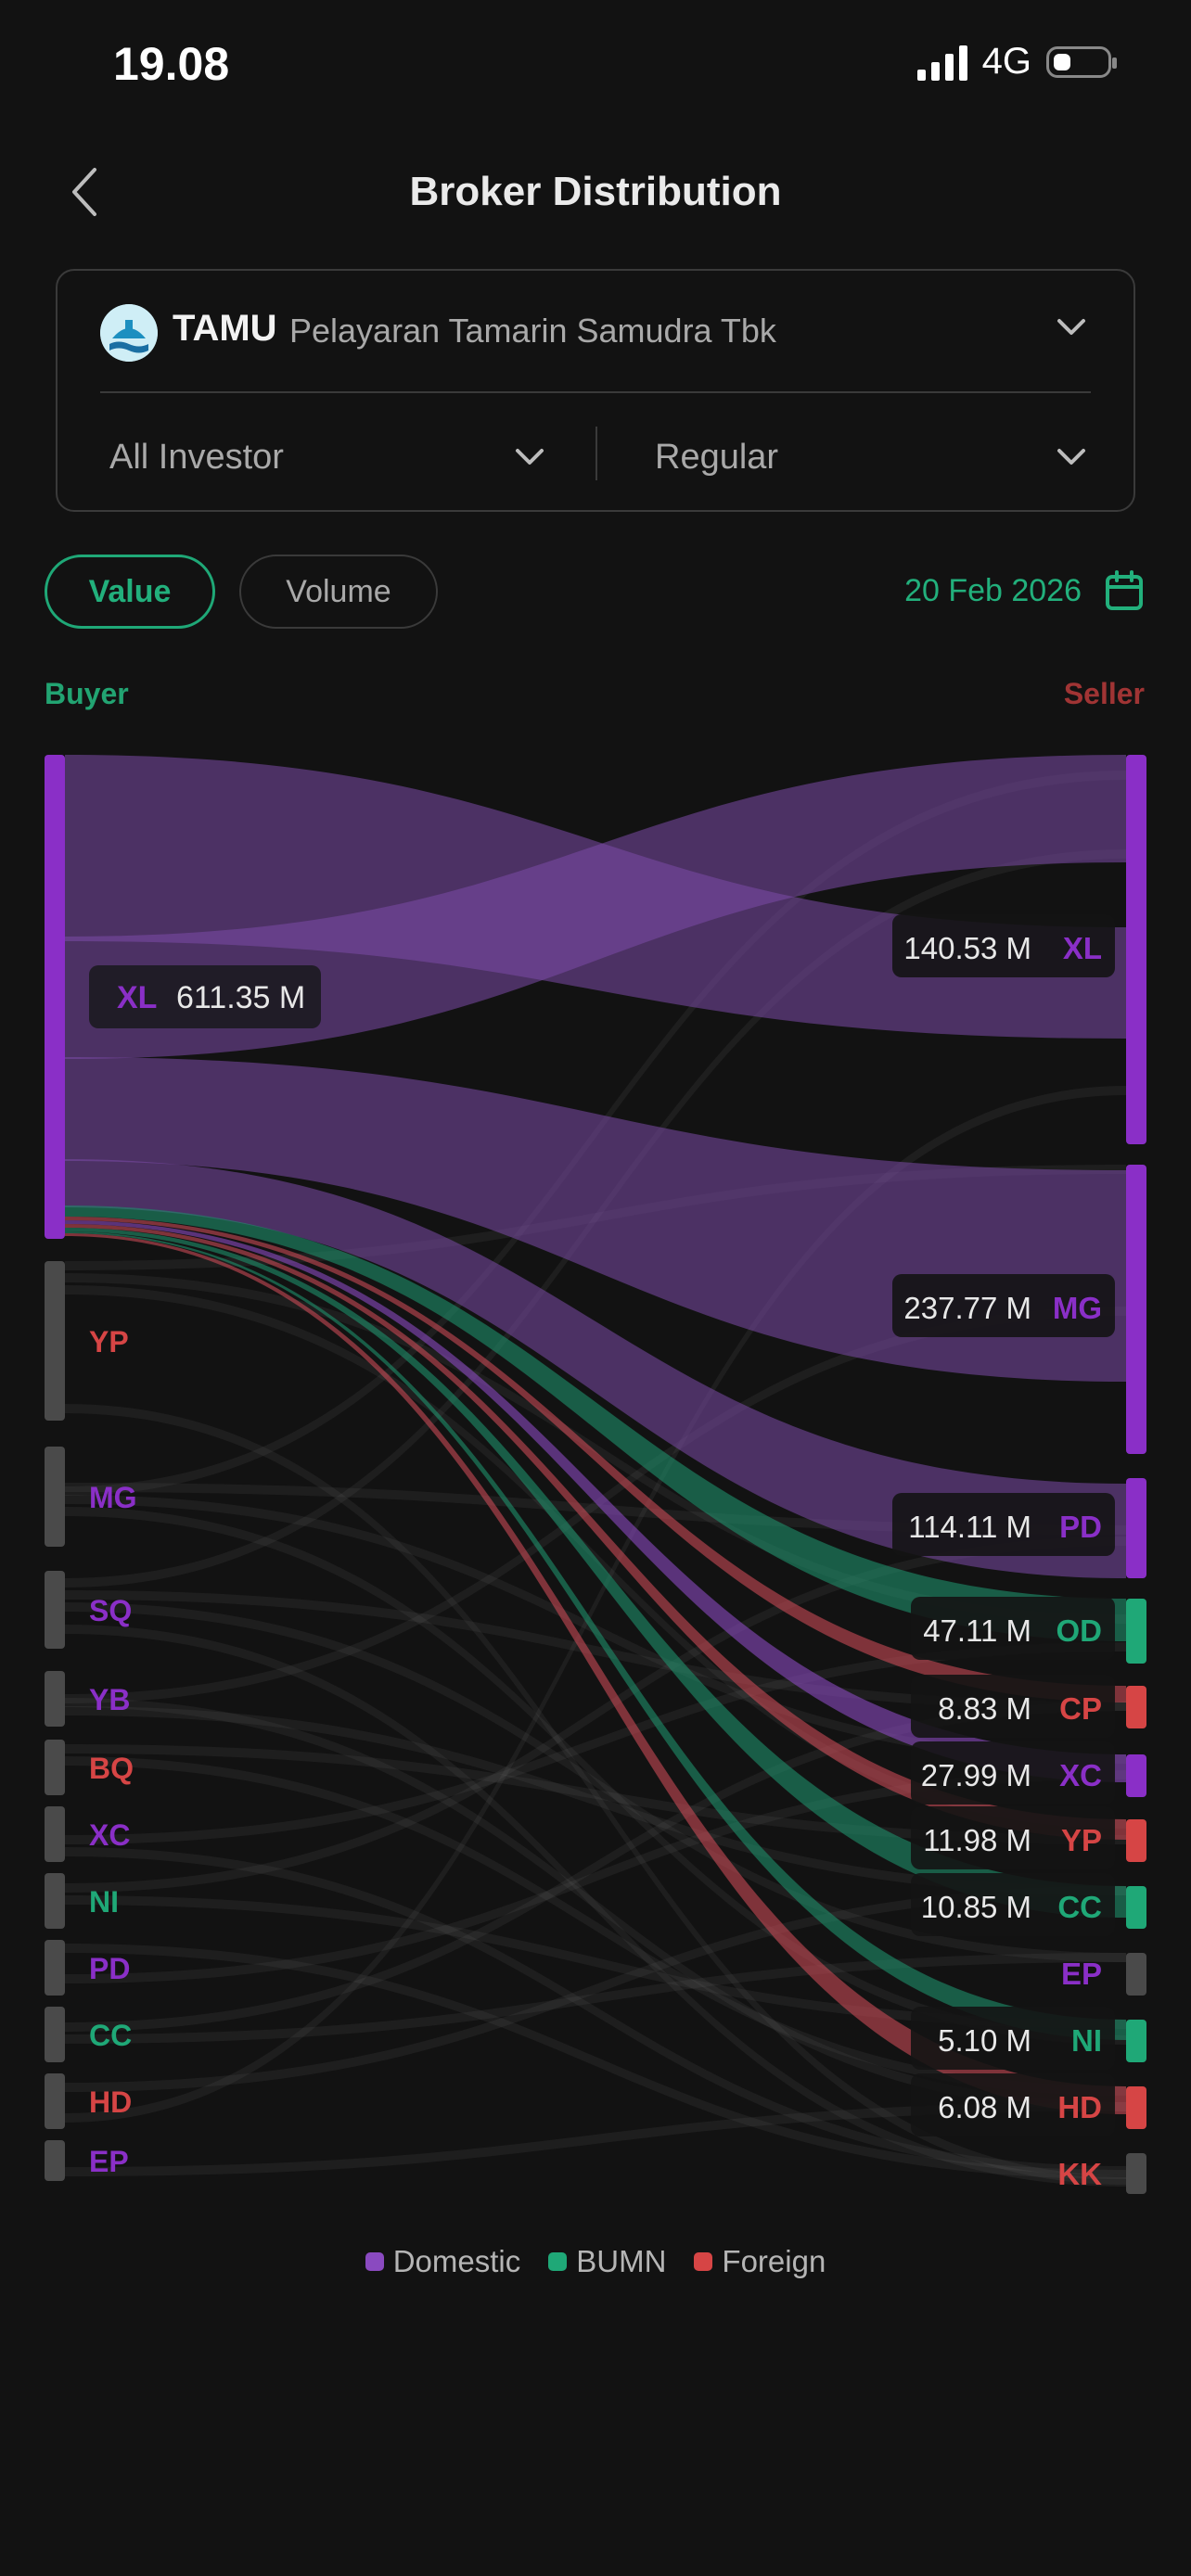  I want to click on legend-label: BUMN, so click(621, 2261).